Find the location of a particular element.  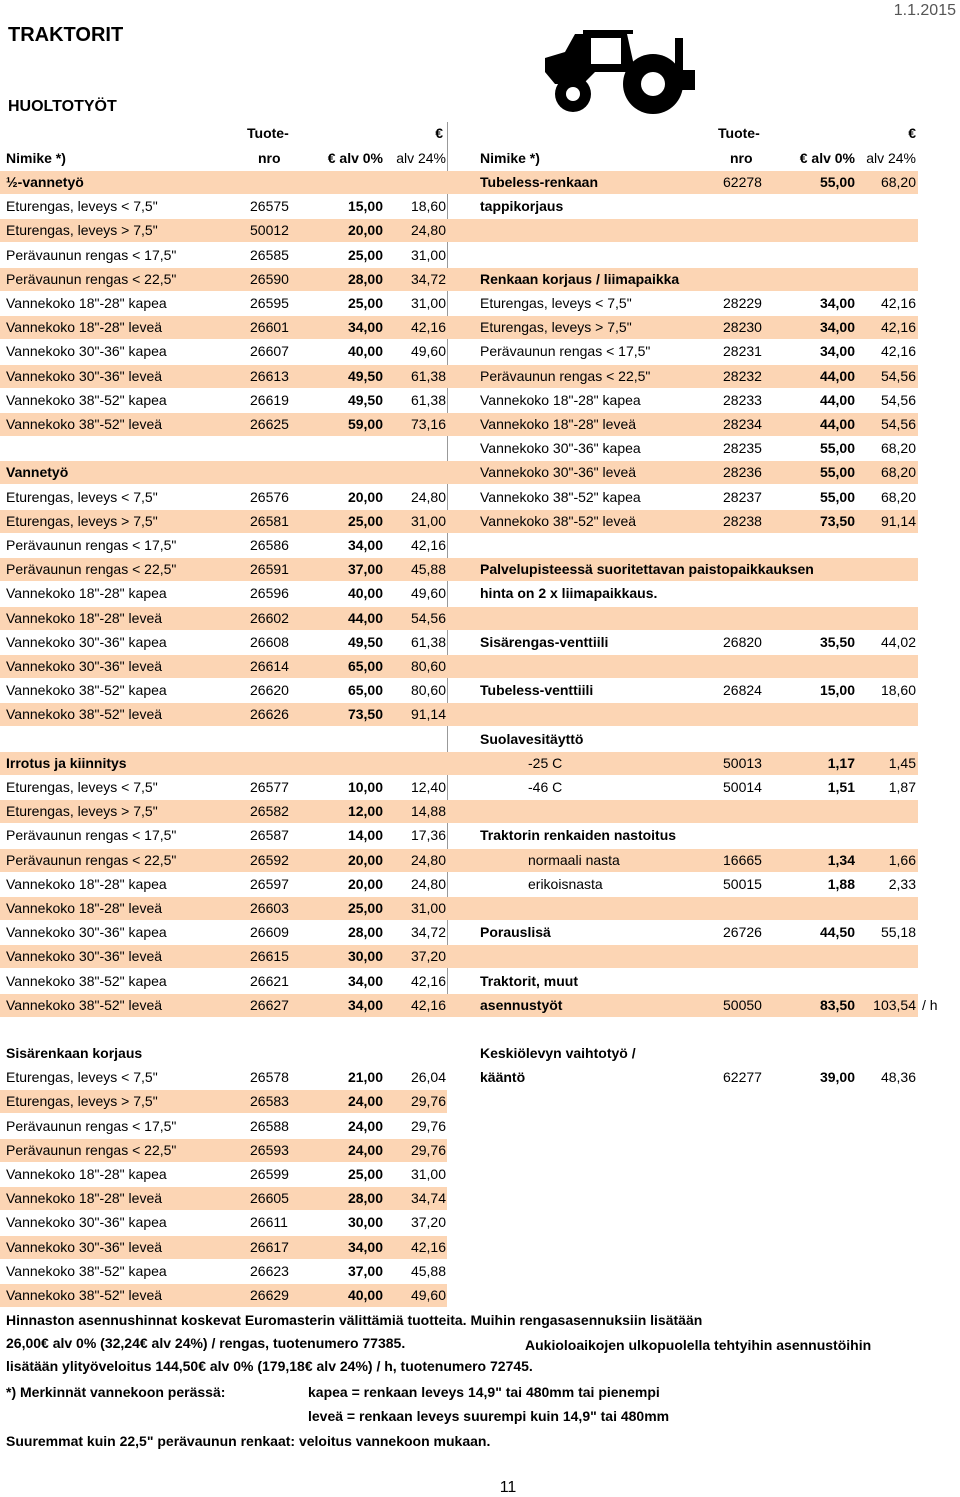

product-number: 26601 is located at coordinates (269, 327).